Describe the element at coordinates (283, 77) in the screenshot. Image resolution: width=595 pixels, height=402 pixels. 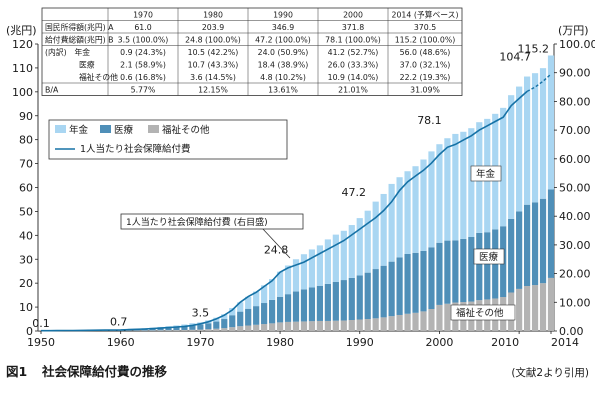
I see `table-cell: 4.8 (10.2%)` at that location.